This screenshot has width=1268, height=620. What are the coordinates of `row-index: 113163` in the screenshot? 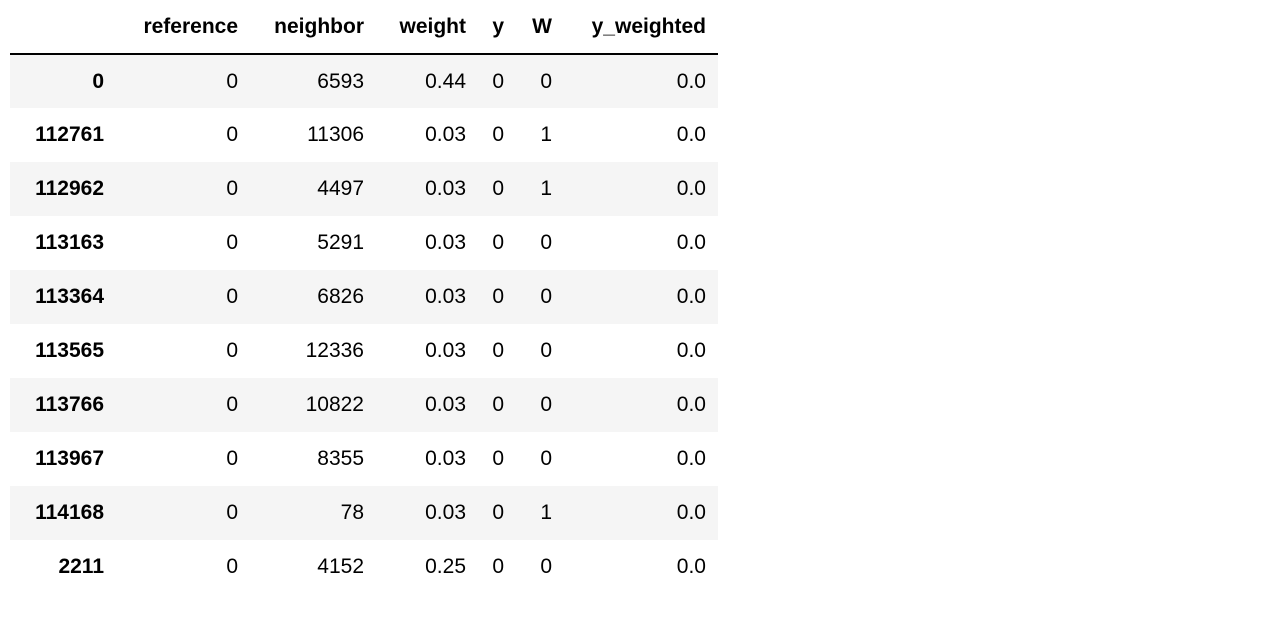 It's located at (69, 242).